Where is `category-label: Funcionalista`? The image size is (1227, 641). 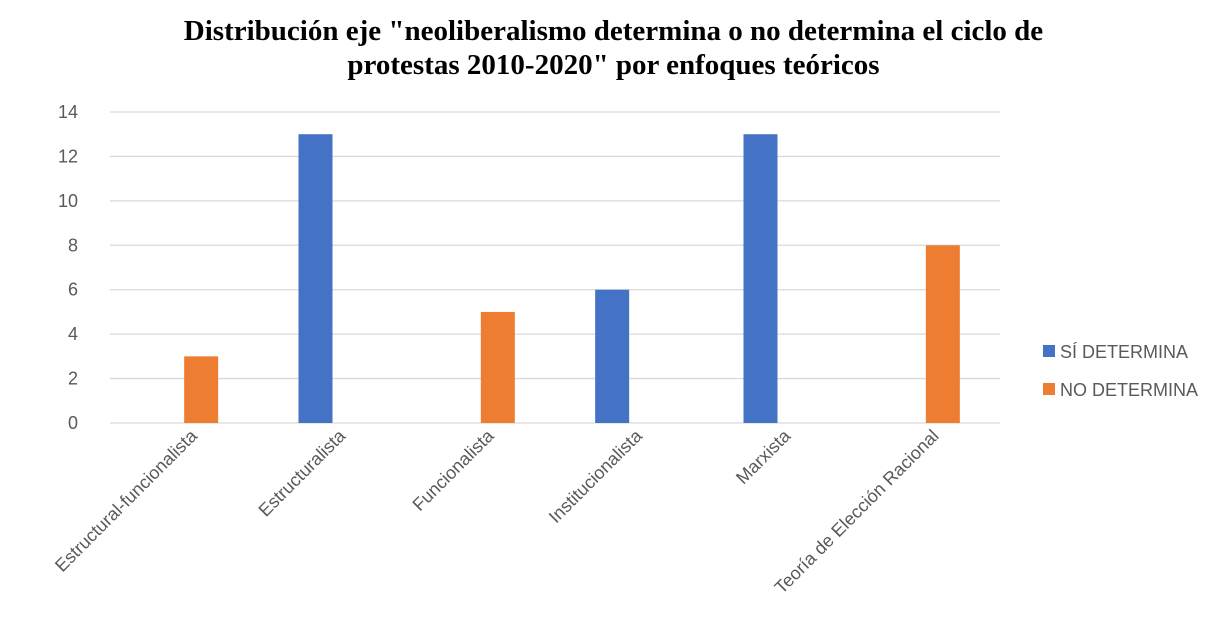 category-label: Funcionalista is located at coordinates (454, 470).